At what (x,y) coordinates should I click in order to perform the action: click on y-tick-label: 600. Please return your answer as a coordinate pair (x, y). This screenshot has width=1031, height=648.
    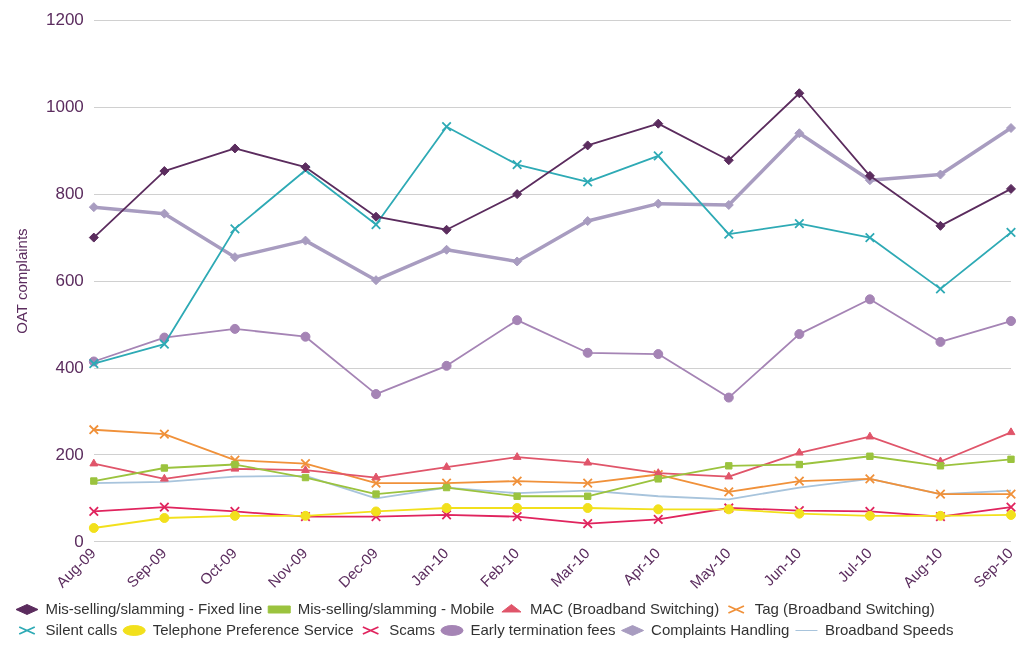
    Looking at the image, I should click on (69, 280).